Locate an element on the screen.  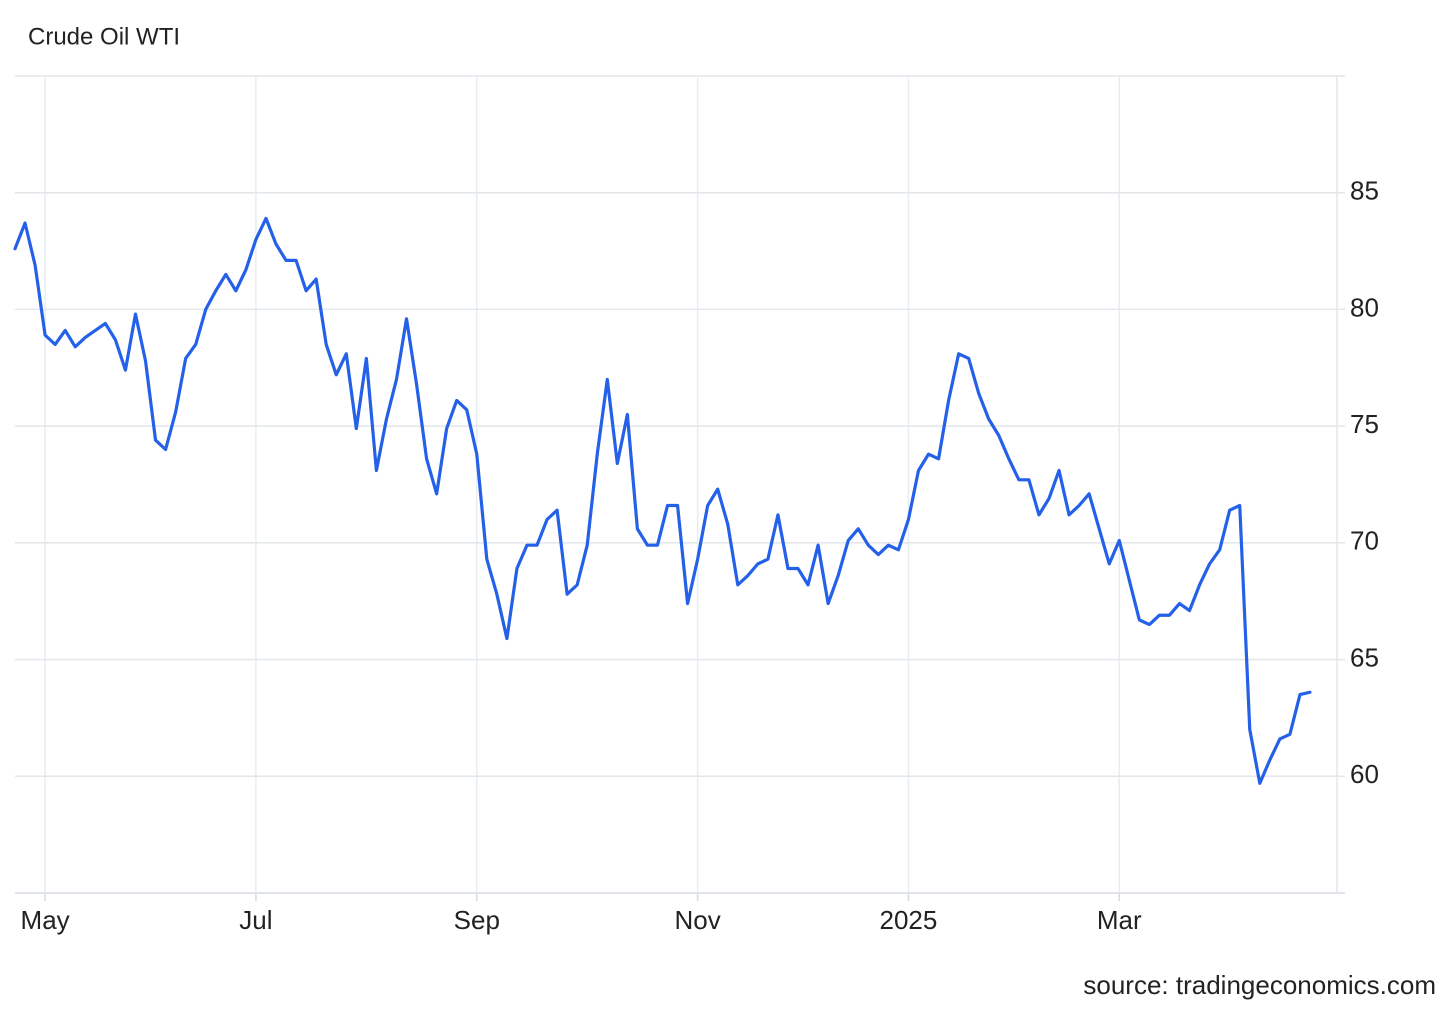
y-tick-label: 65 is located at coordinates (1364, 657).